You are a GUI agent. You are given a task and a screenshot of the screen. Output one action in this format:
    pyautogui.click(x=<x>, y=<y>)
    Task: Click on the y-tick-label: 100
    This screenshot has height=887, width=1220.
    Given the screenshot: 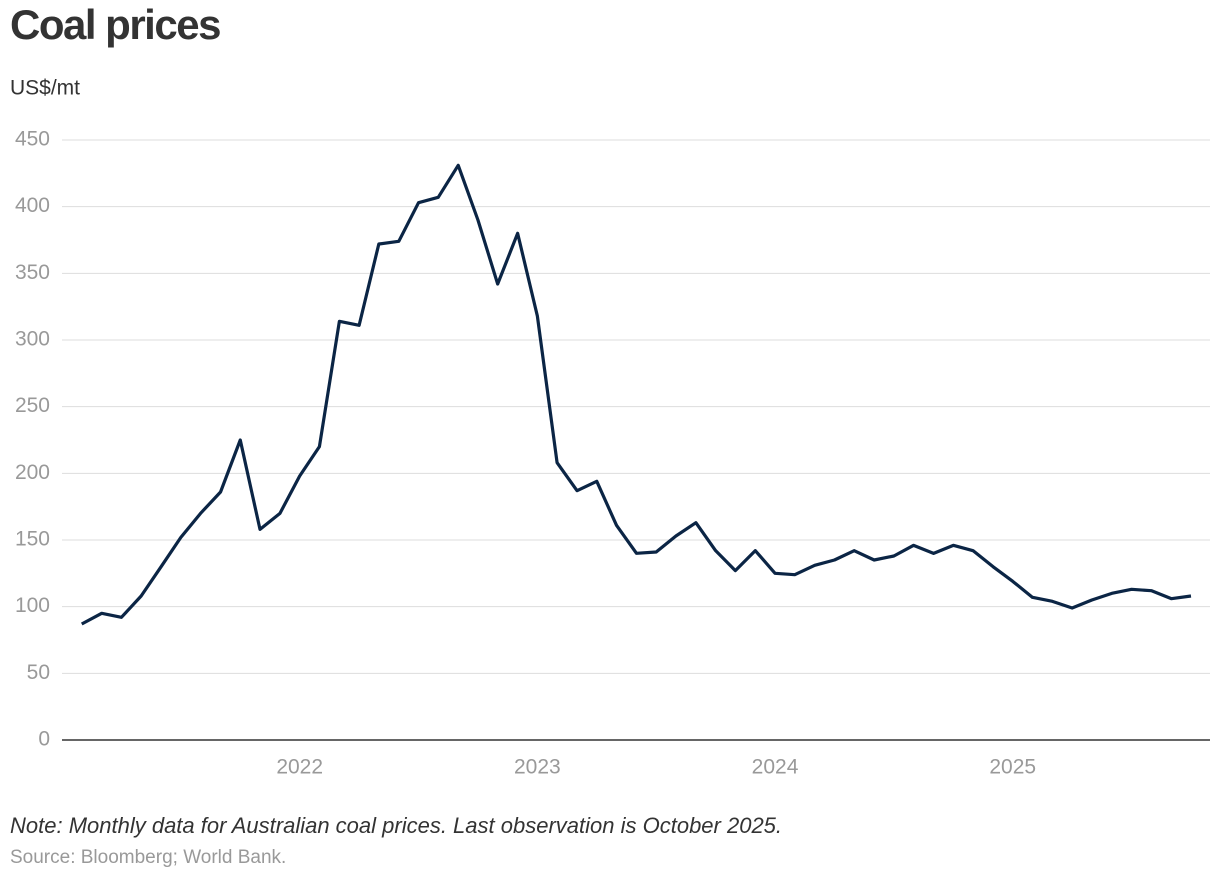 What is the action you would take?
    pyautogui.click(x=32, y=605)
    